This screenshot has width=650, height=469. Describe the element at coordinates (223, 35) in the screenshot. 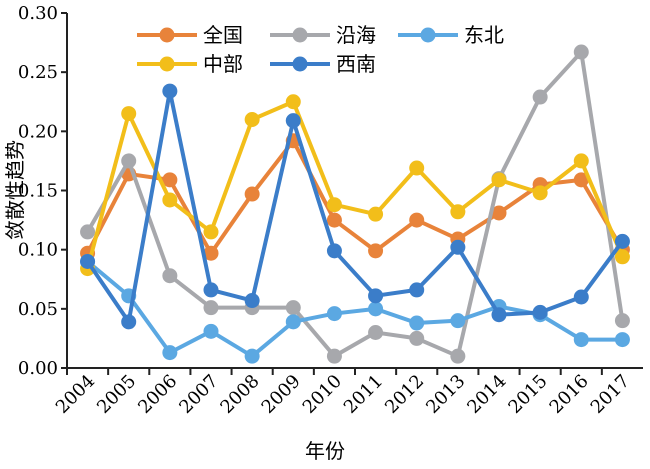

I see `legend-label: 全国` at that location.